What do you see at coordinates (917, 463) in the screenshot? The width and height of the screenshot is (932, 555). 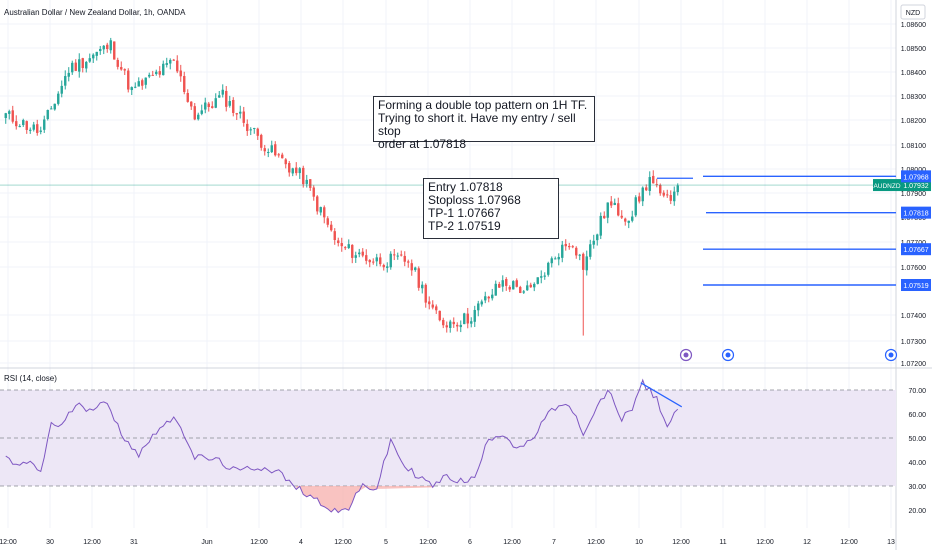 I see `rsi-tick-label: 40.00` at bounding box center [917, 463].